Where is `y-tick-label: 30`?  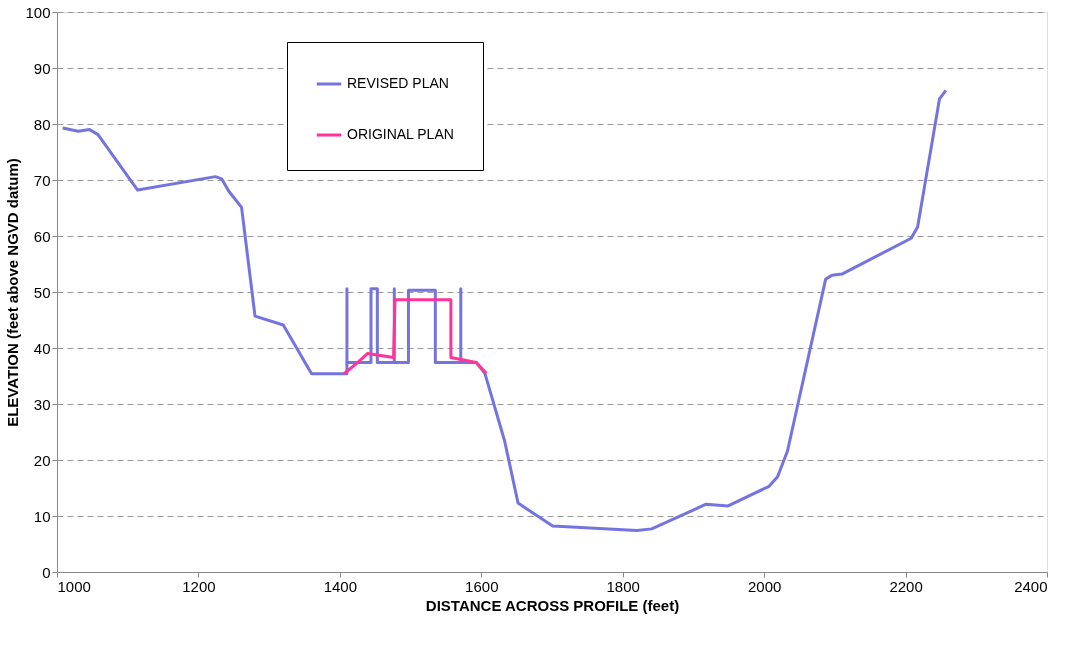 y-tick-label: 30 is located at coordinates (42, 404).